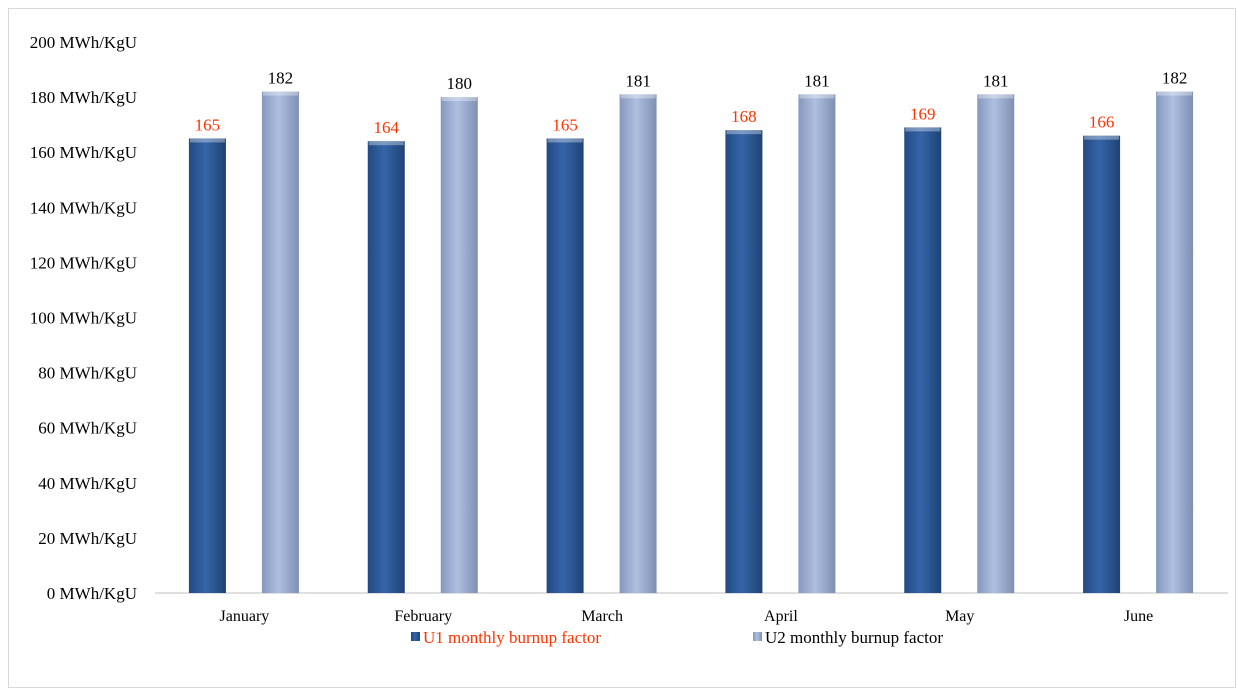 This screenshot has height=690, width=1238. I want to click on x-tick-label: January, so click(245, 616).